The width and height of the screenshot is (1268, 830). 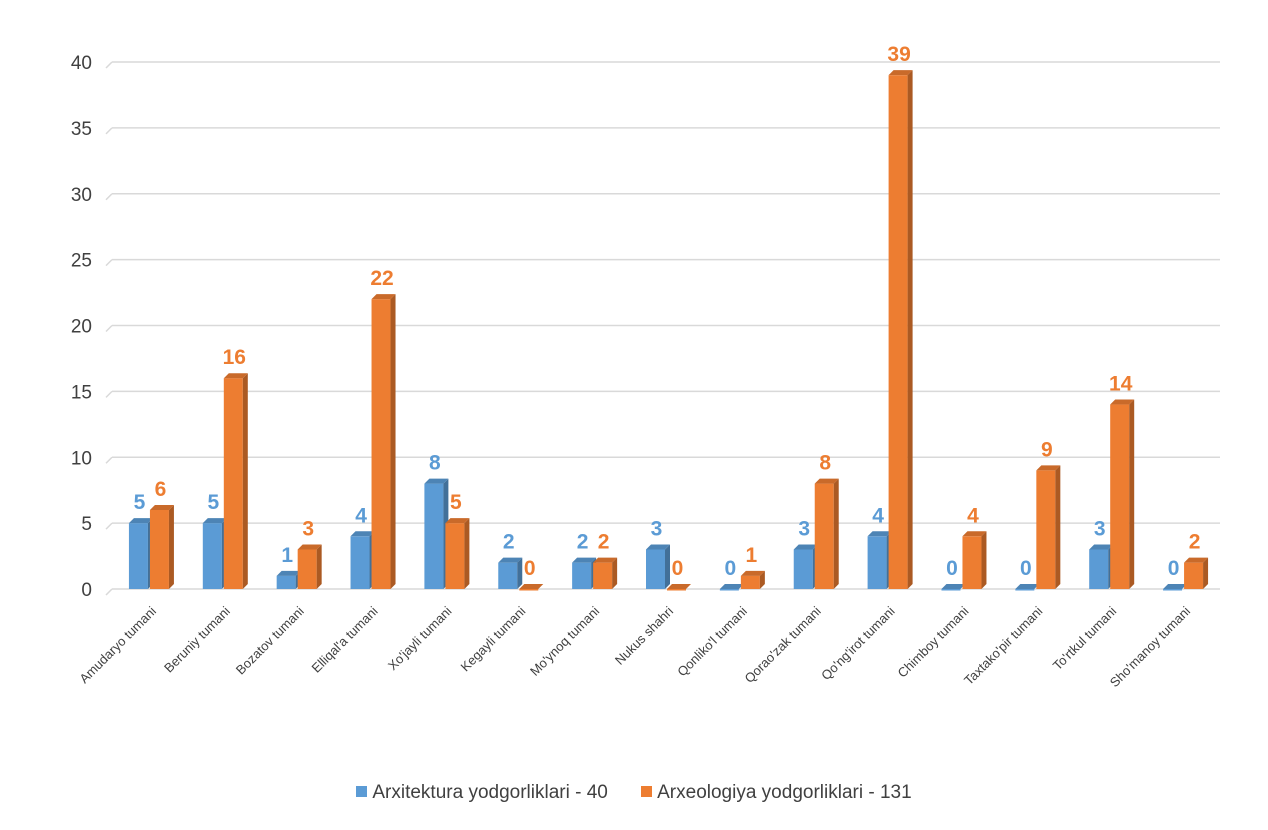 I want to click on data-label: 14, so click(x=1121, y=384).